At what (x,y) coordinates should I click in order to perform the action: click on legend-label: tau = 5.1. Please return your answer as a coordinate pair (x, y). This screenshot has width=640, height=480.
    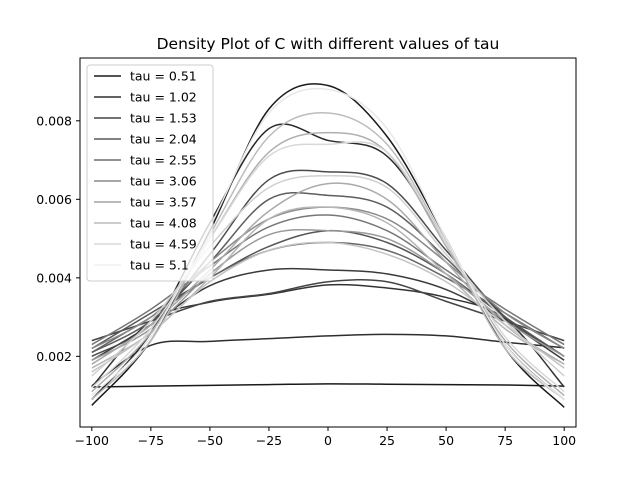
    Looking at the image, I should click on (159, 265).